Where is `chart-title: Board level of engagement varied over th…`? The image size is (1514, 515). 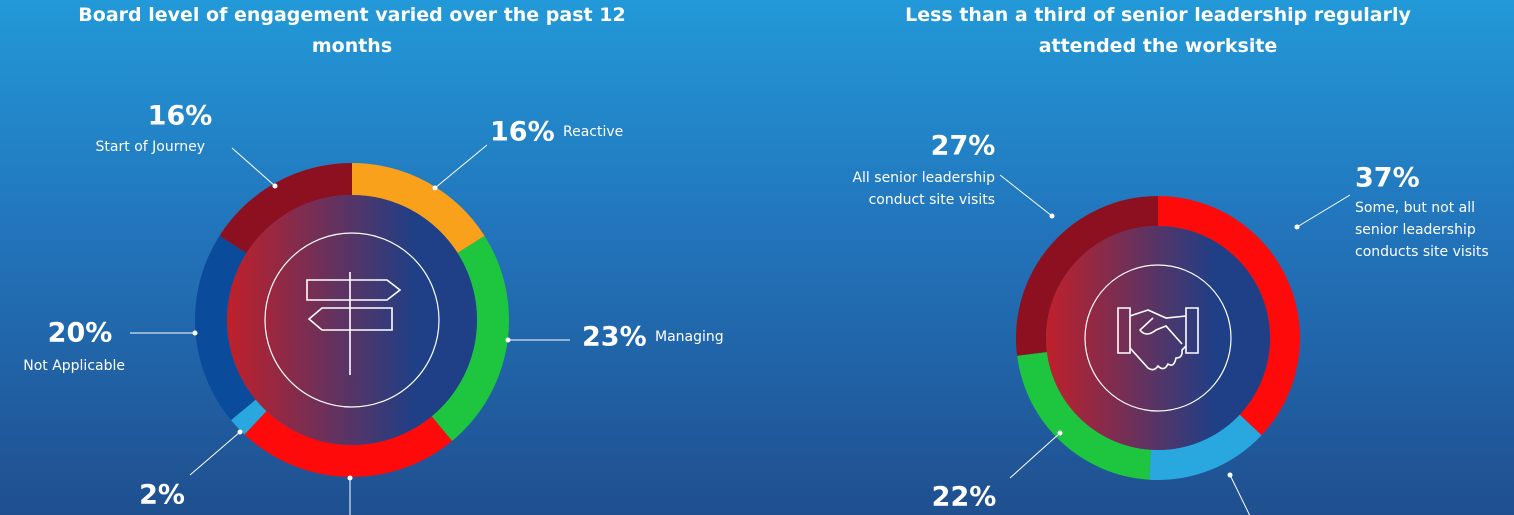 chart-title: Board level of engagement varied over th… is located at coordinates (352, 30).